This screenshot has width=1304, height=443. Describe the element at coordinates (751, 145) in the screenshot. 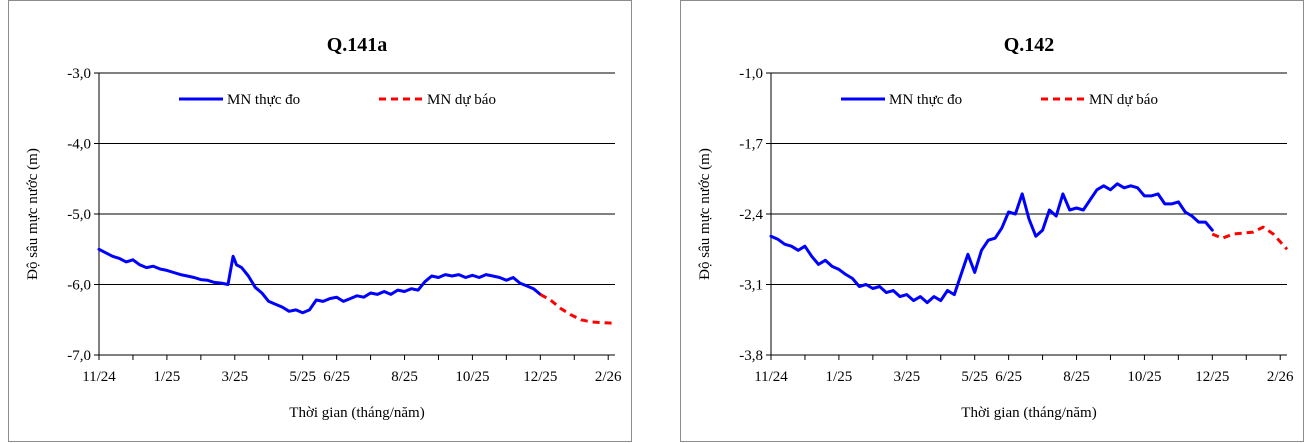

I see `y-tick-label: -1,7` at that location.